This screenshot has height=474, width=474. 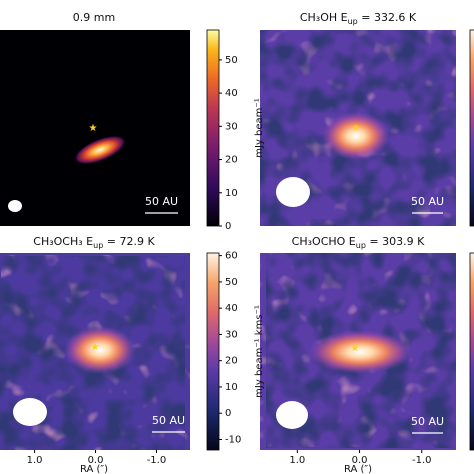 I want to click on panel-title: CH₃OCHO Eup = 303.9 K, so click(x=358, y=242).